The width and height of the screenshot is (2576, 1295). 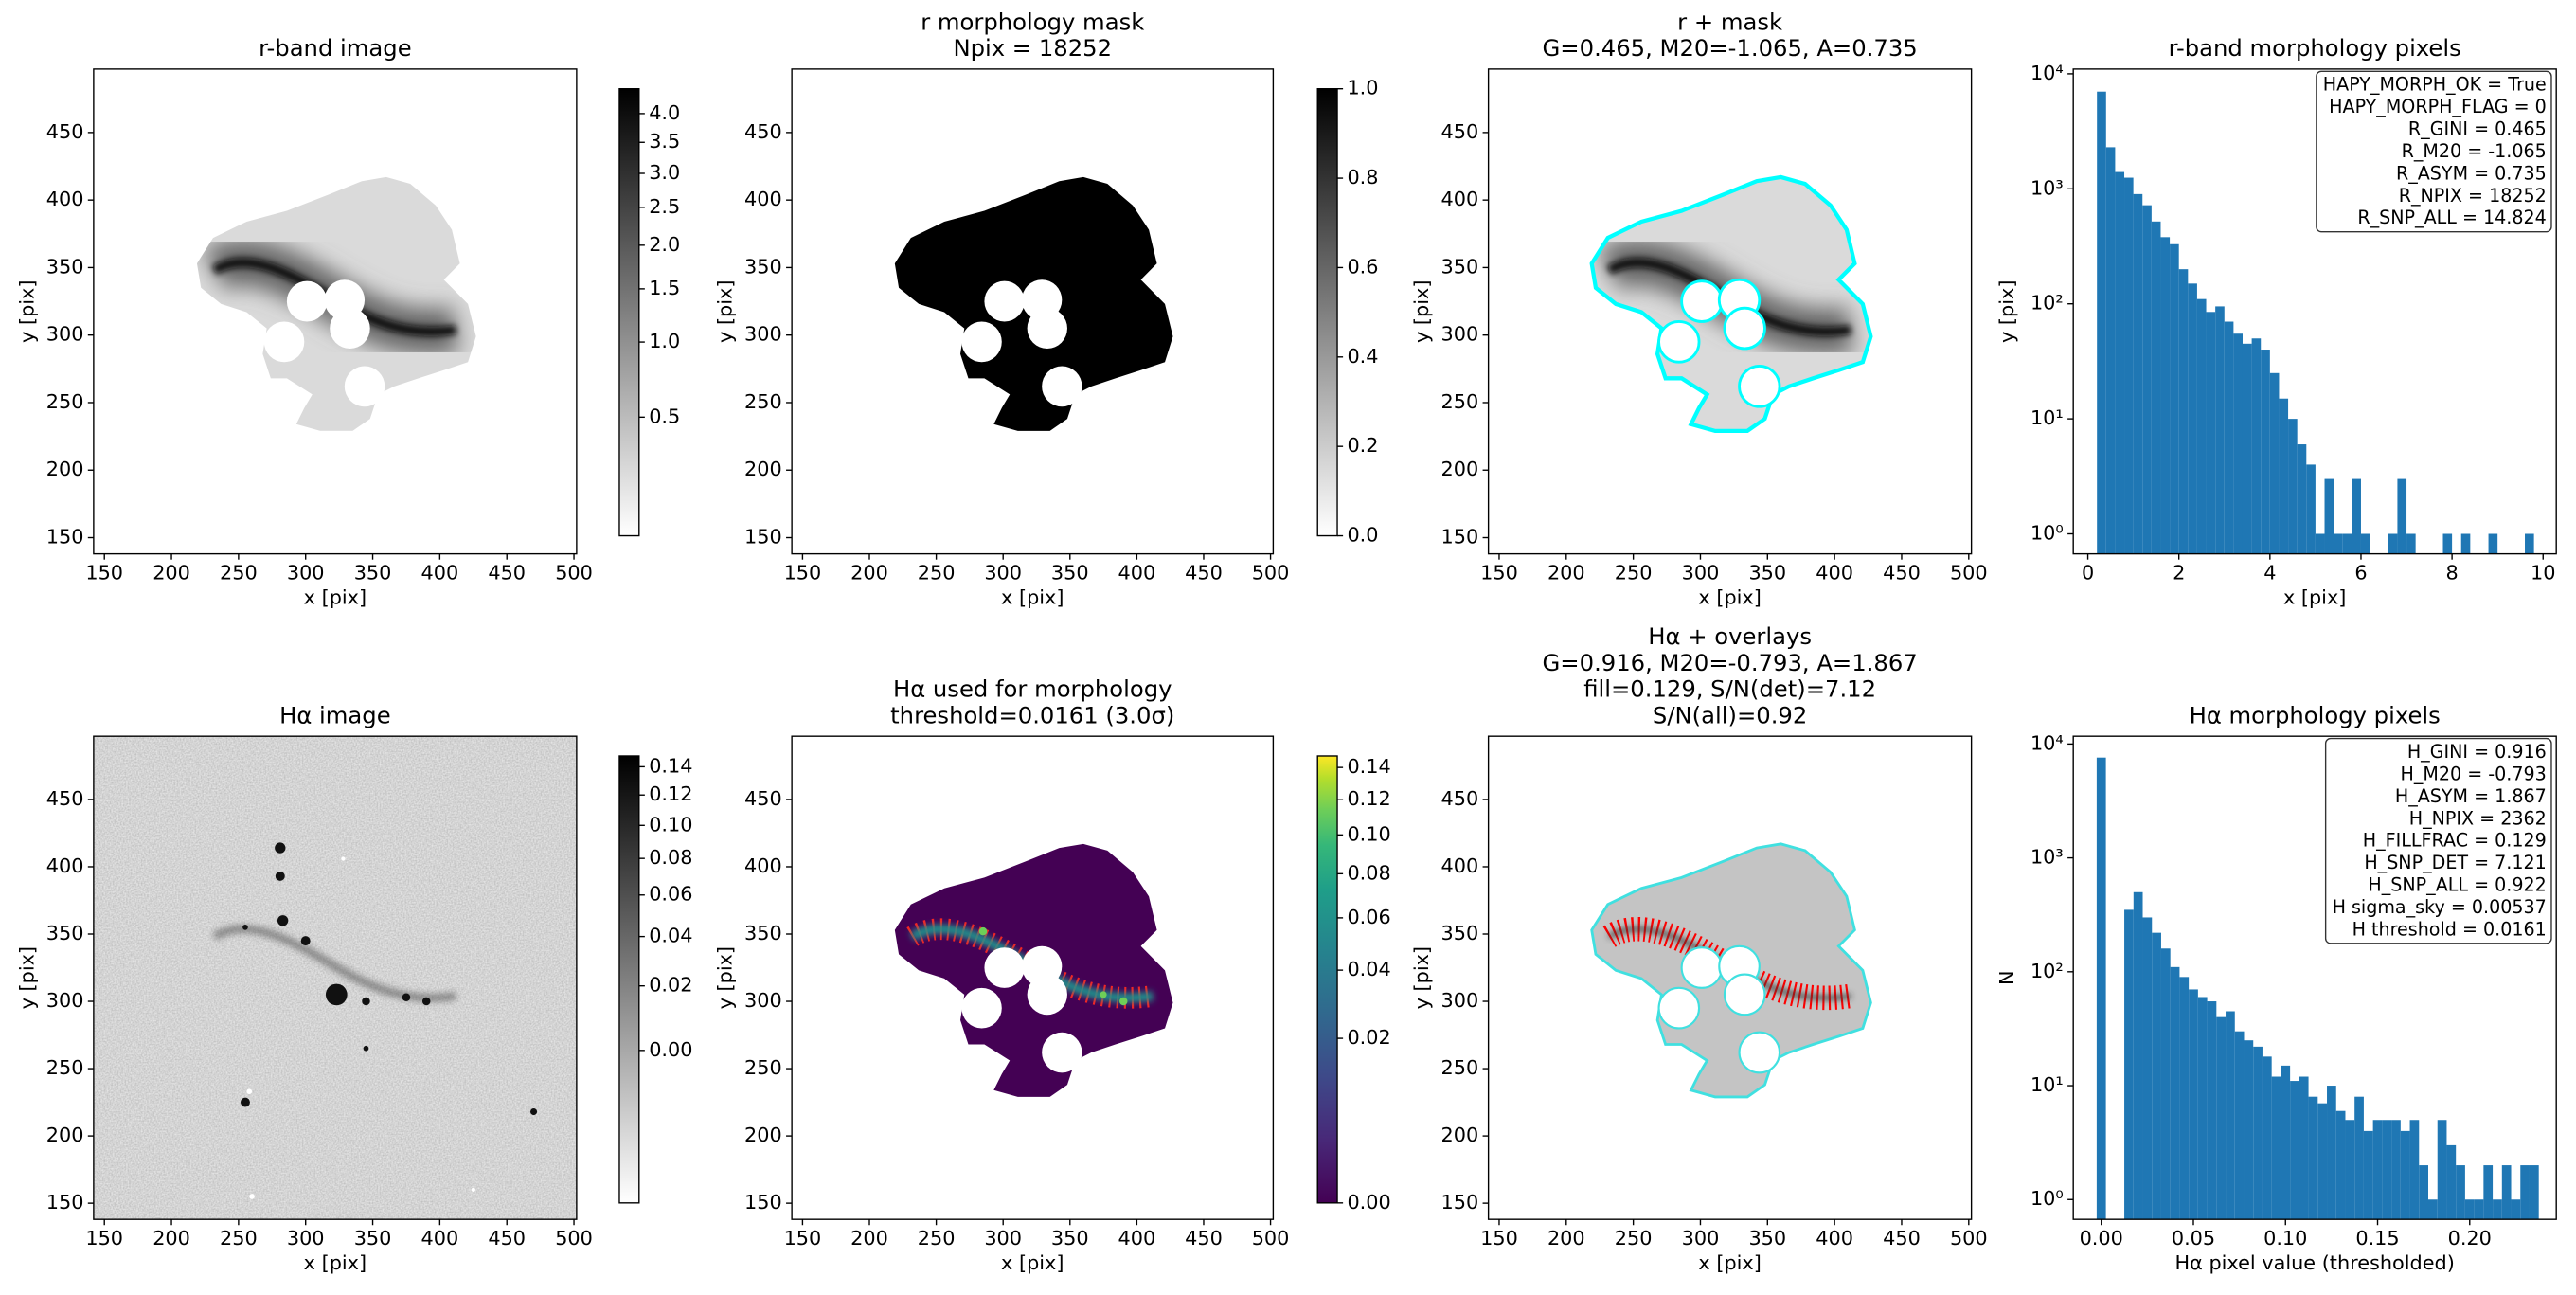 I want to click on x-tick-label: 150, so click(x=1499, y=573).